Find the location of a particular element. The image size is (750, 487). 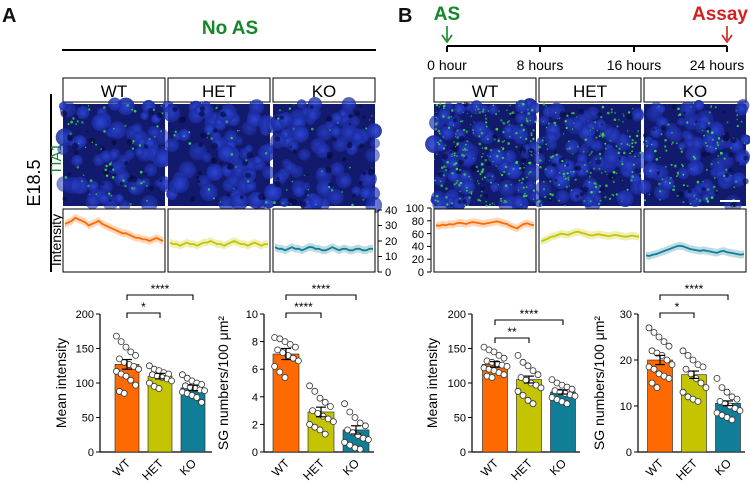

profile-a-tick: 20 is located at coordinates (391, 242).